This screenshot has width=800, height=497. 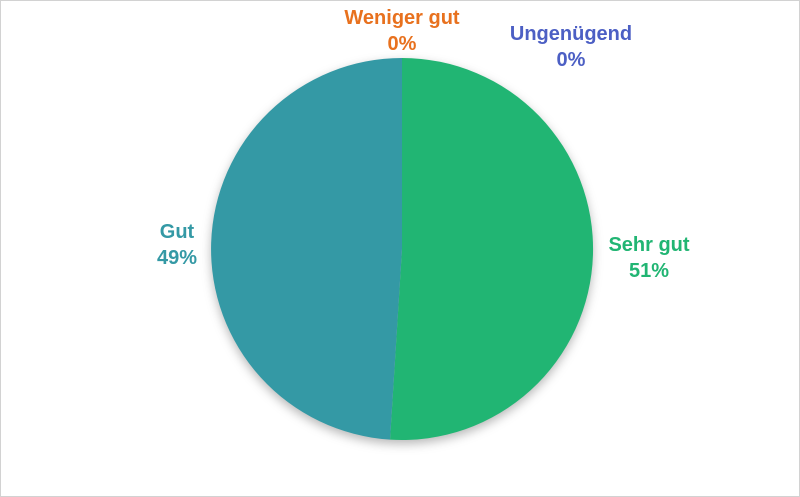 I want to click on data-label-gut: Gut 49%, so click(x=177, y=245).